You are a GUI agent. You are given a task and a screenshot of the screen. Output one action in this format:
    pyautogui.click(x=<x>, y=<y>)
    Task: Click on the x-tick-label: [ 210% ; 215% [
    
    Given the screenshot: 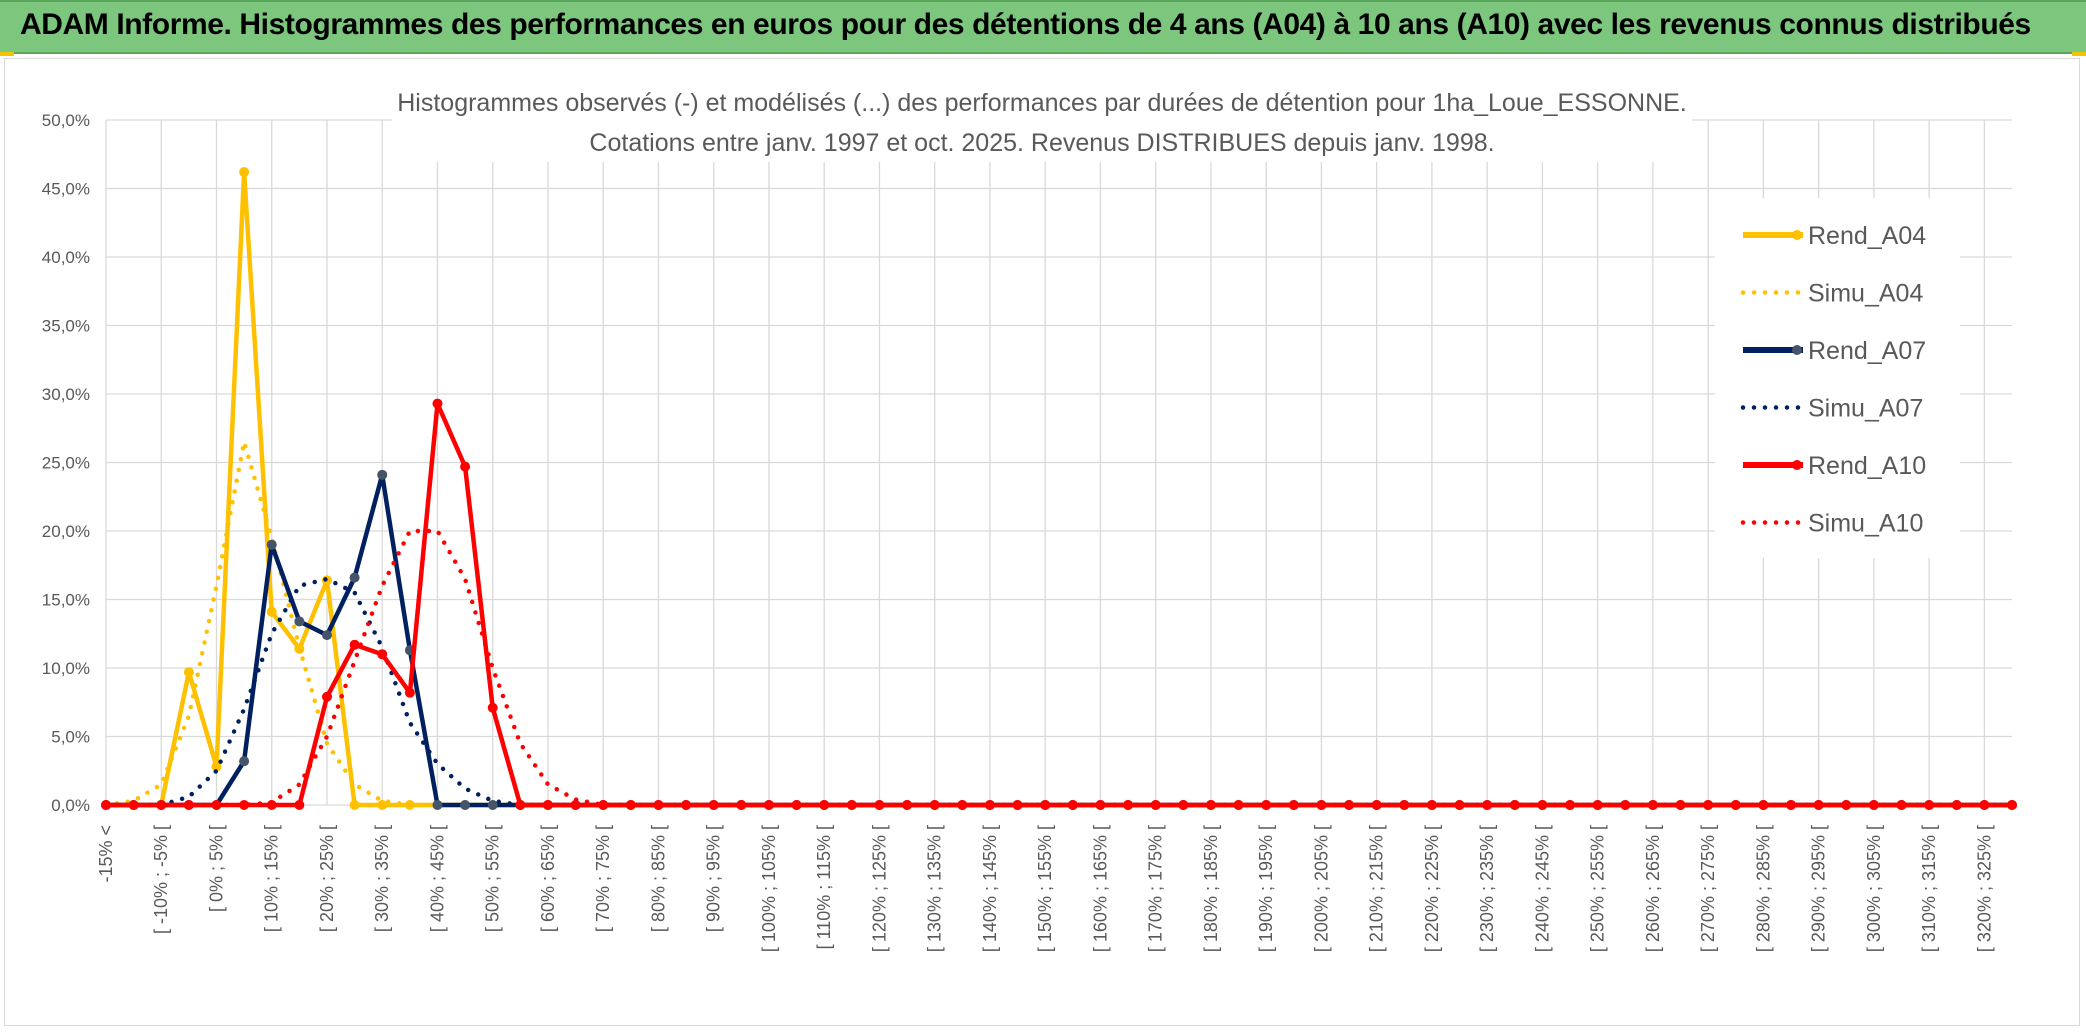 What is the action you would take?
    pyautogui.click(x=1377, y=888)
    